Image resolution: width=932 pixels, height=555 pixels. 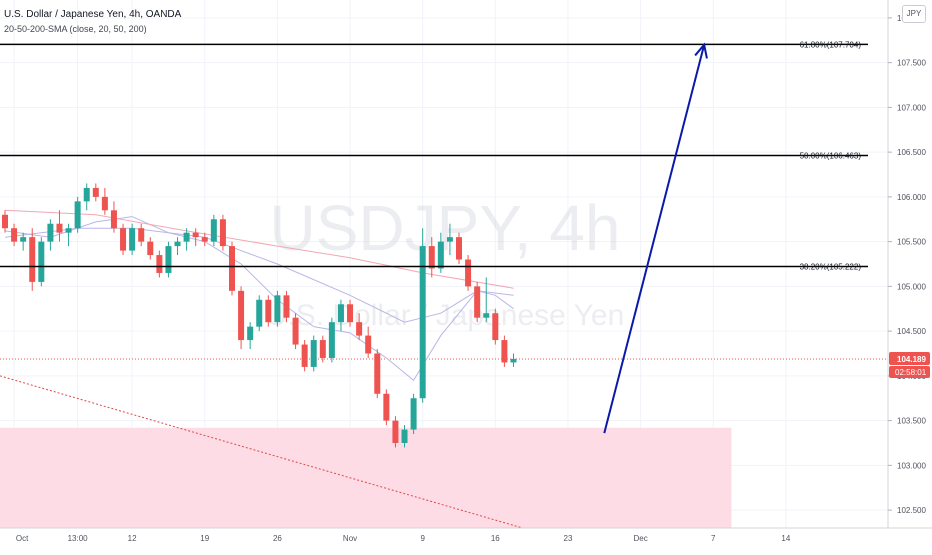 What do you see at coordinates (277, 538) in the screenshot?
I see `time-tick-label: 26` at bounding box center [277, 538].